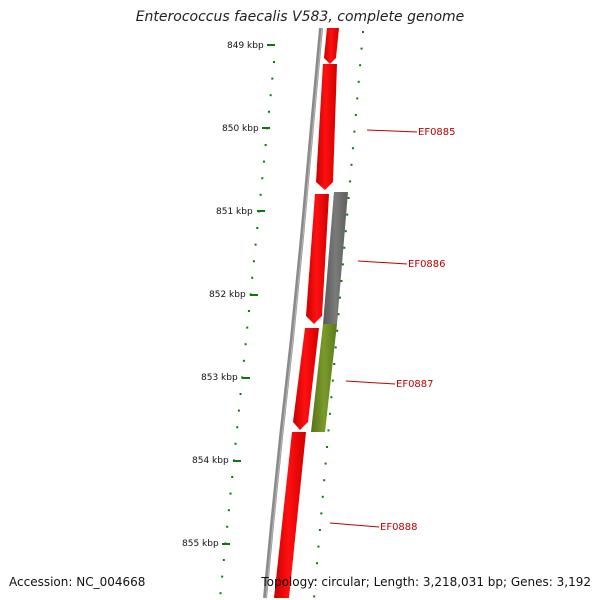  Describe the element at coordinates (399, 527) in the screenshot. I see `gene-label: EF0888` at that location.